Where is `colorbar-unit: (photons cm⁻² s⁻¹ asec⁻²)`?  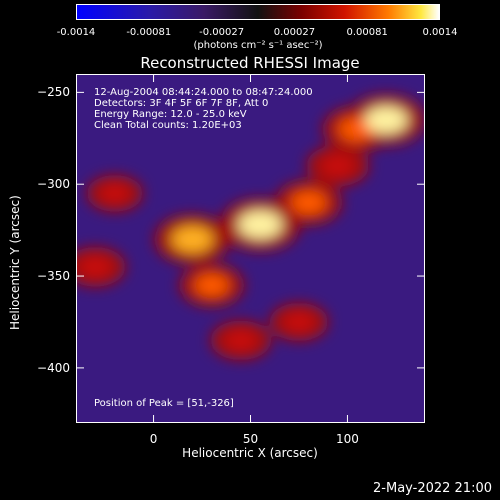
colorbar-unit: (photons cm⁻² s⁻¹ asec⁻²) is located at coordinates (258, 45).